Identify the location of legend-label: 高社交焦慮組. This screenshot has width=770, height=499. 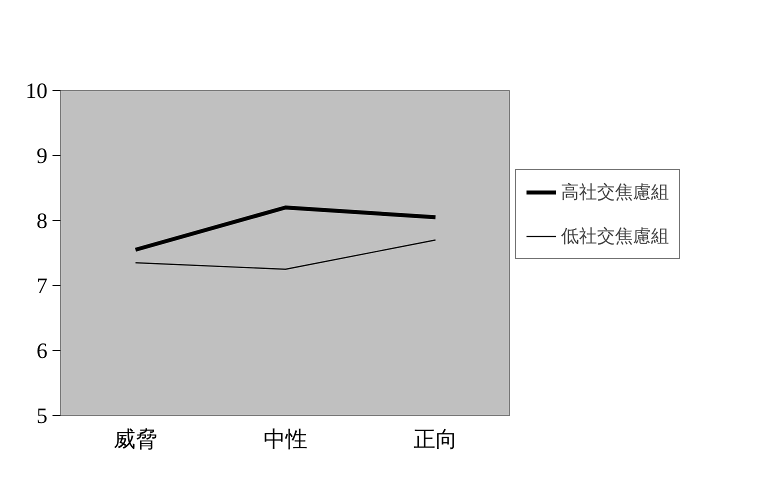
(615, 192).